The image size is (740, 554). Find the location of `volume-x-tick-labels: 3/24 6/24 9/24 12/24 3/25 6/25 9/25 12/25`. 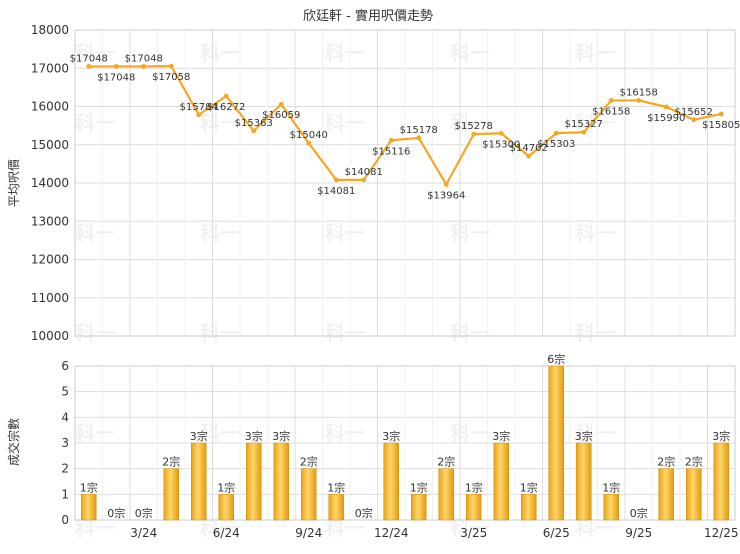

volume-x-tick-labels: 3/24 6/24 9/24 12/24 3/25 6/25 9/25 12/25 is located at coordinates (434, 533).